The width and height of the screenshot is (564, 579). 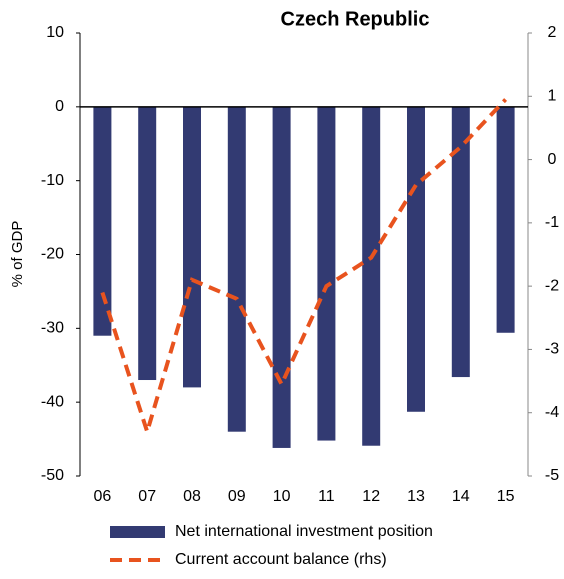 I want to click on y2-tick-label: 1, so click(x=552, y=96).